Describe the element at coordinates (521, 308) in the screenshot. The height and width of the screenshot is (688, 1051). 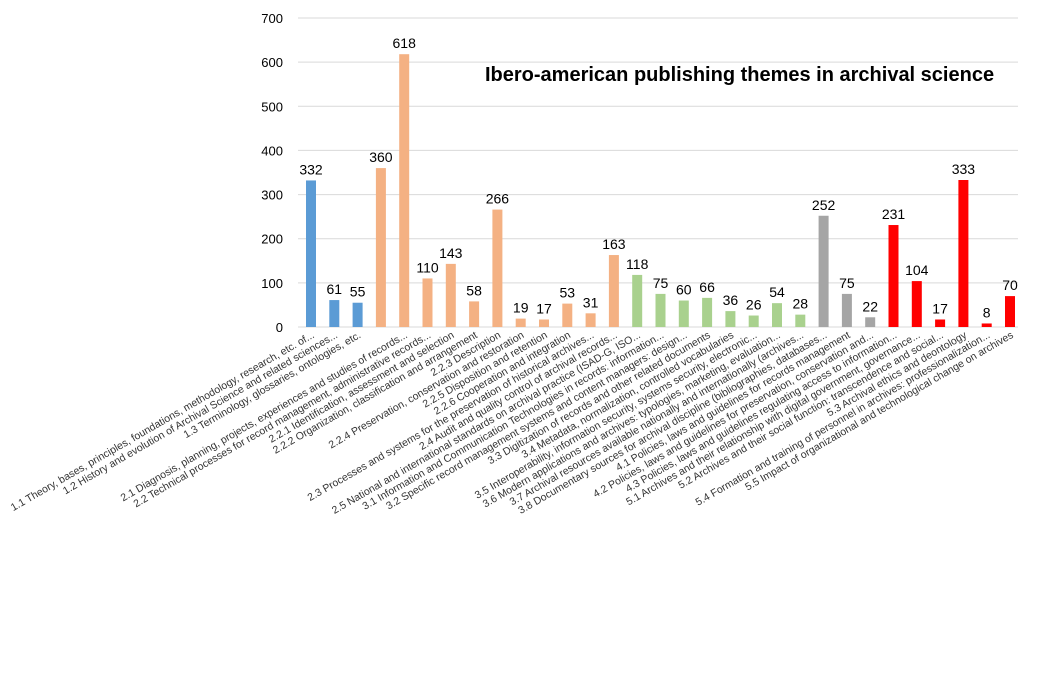
I see `data-label: 19` at that location.